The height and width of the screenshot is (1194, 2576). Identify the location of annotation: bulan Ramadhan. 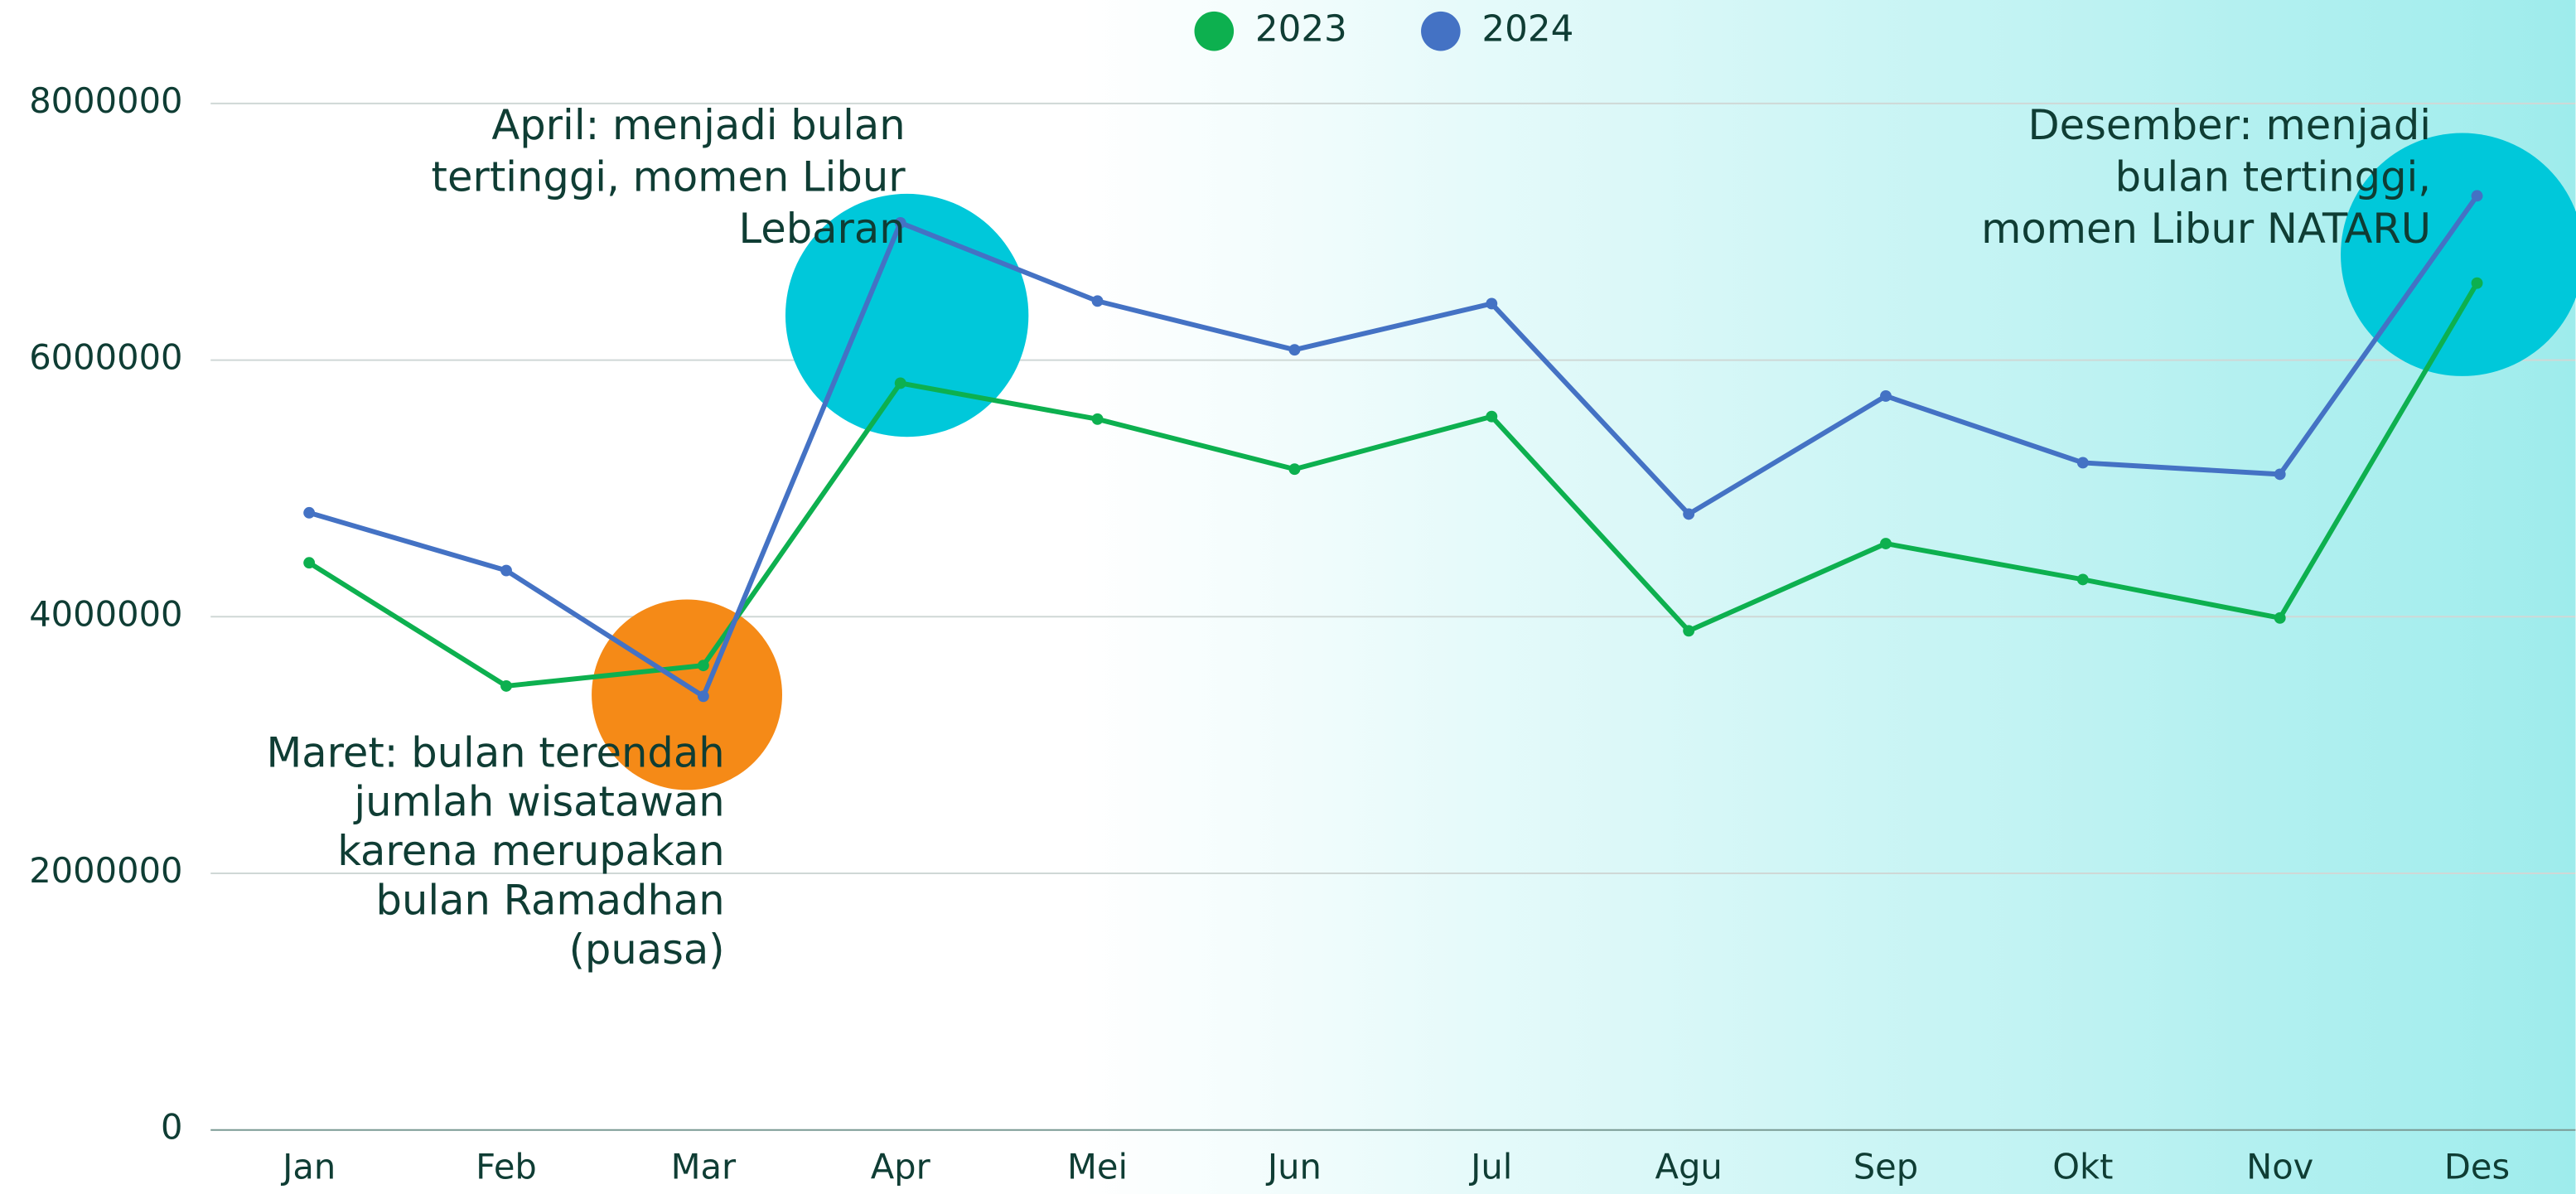
(550, 901).